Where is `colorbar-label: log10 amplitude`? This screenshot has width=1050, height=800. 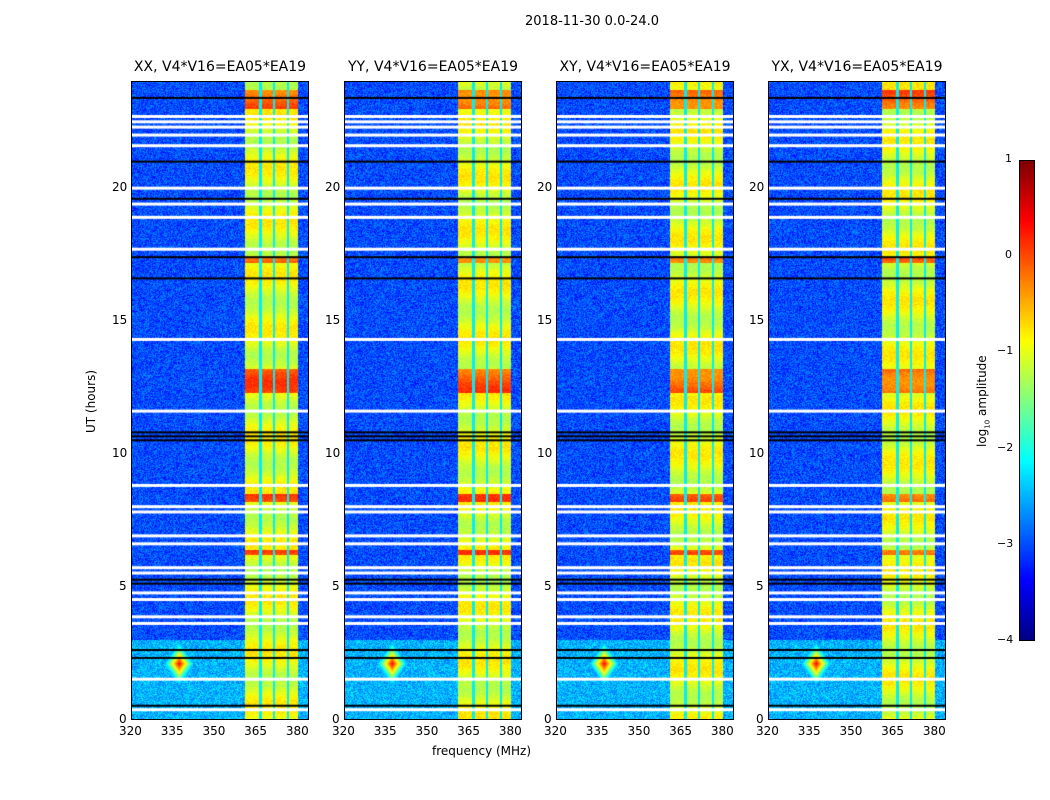 colorbar-label: log10 amplitude is located at coordinates (983, 401).